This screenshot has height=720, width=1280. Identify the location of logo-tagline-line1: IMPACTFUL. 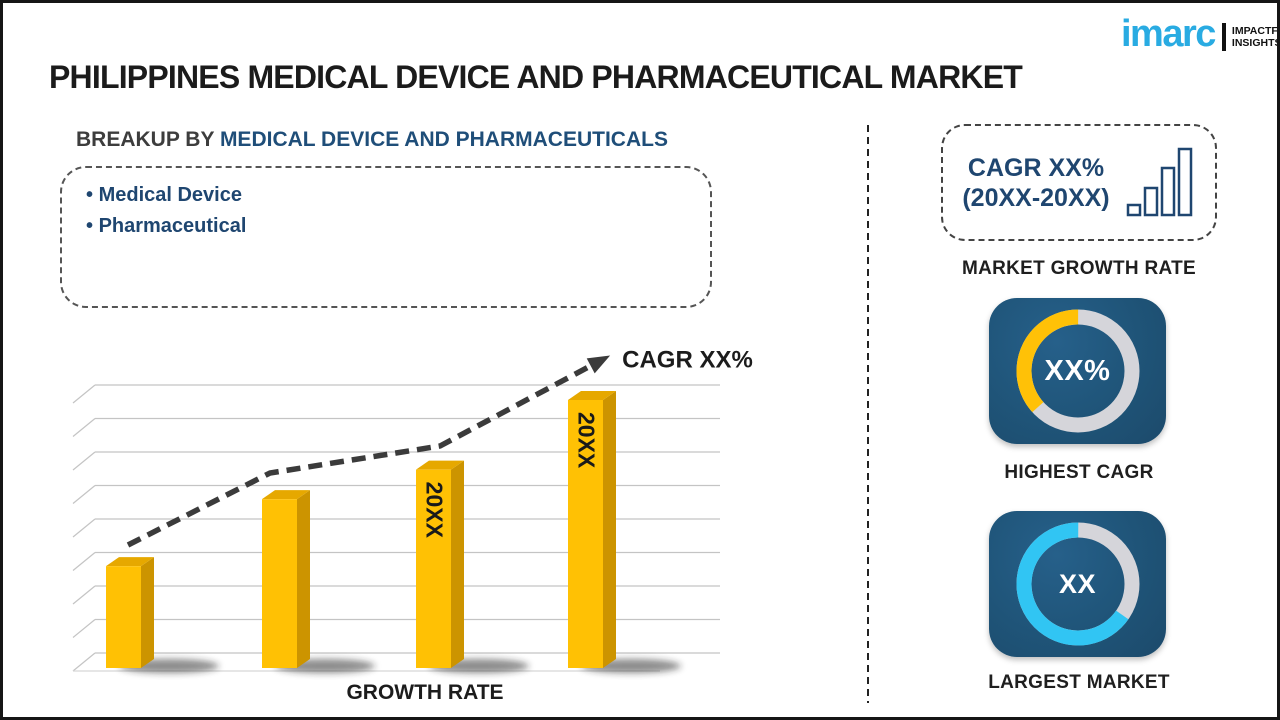
(1254, 30).